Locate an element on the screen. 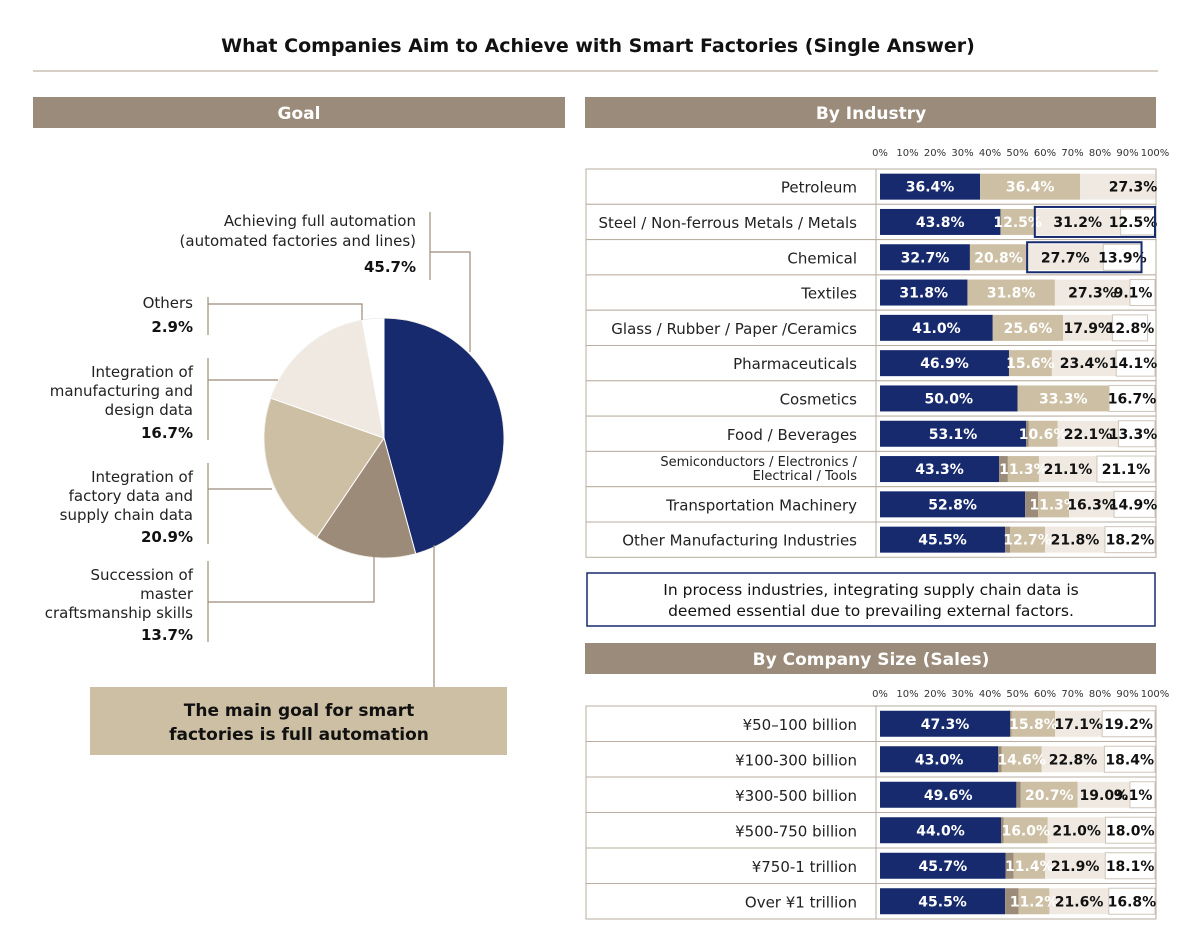 This screenshot has width=1200, height=940. pie-label-2-line-1: factory data and is located at coordinates (131, 496).